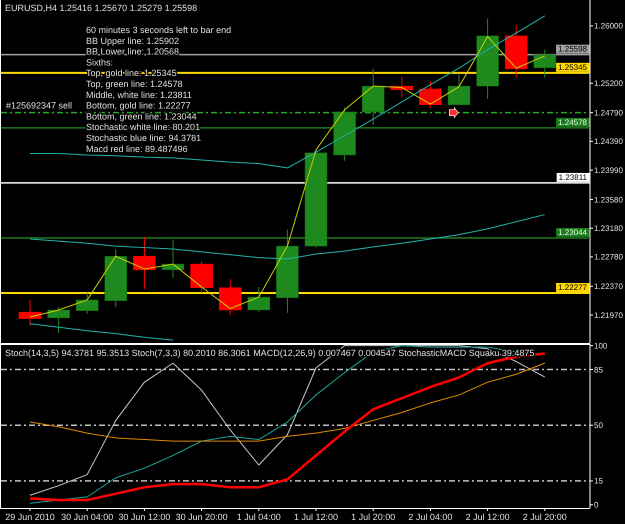 Image resolution: width=625 pixels, height=524 pixels. What do you see at coordinates (599, 425) in the screenshot?
I see `y-tick-label: 50` at bounding box center [599, 425].